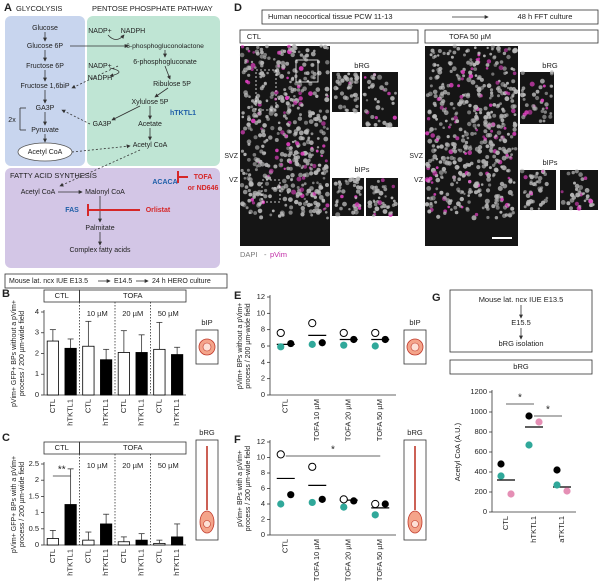  Describe the element at coordinates (430, 17) in the screenshot. I see `header-box` at that location.